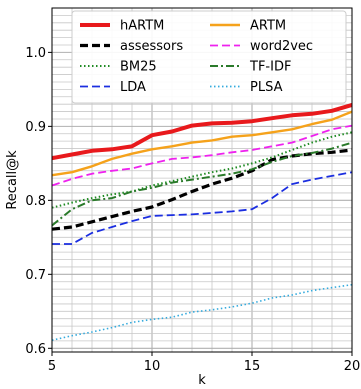 The width and height of the screenshot is (361, 389). I want to click on y-axis-label: Recall@k, so click(12, 180).